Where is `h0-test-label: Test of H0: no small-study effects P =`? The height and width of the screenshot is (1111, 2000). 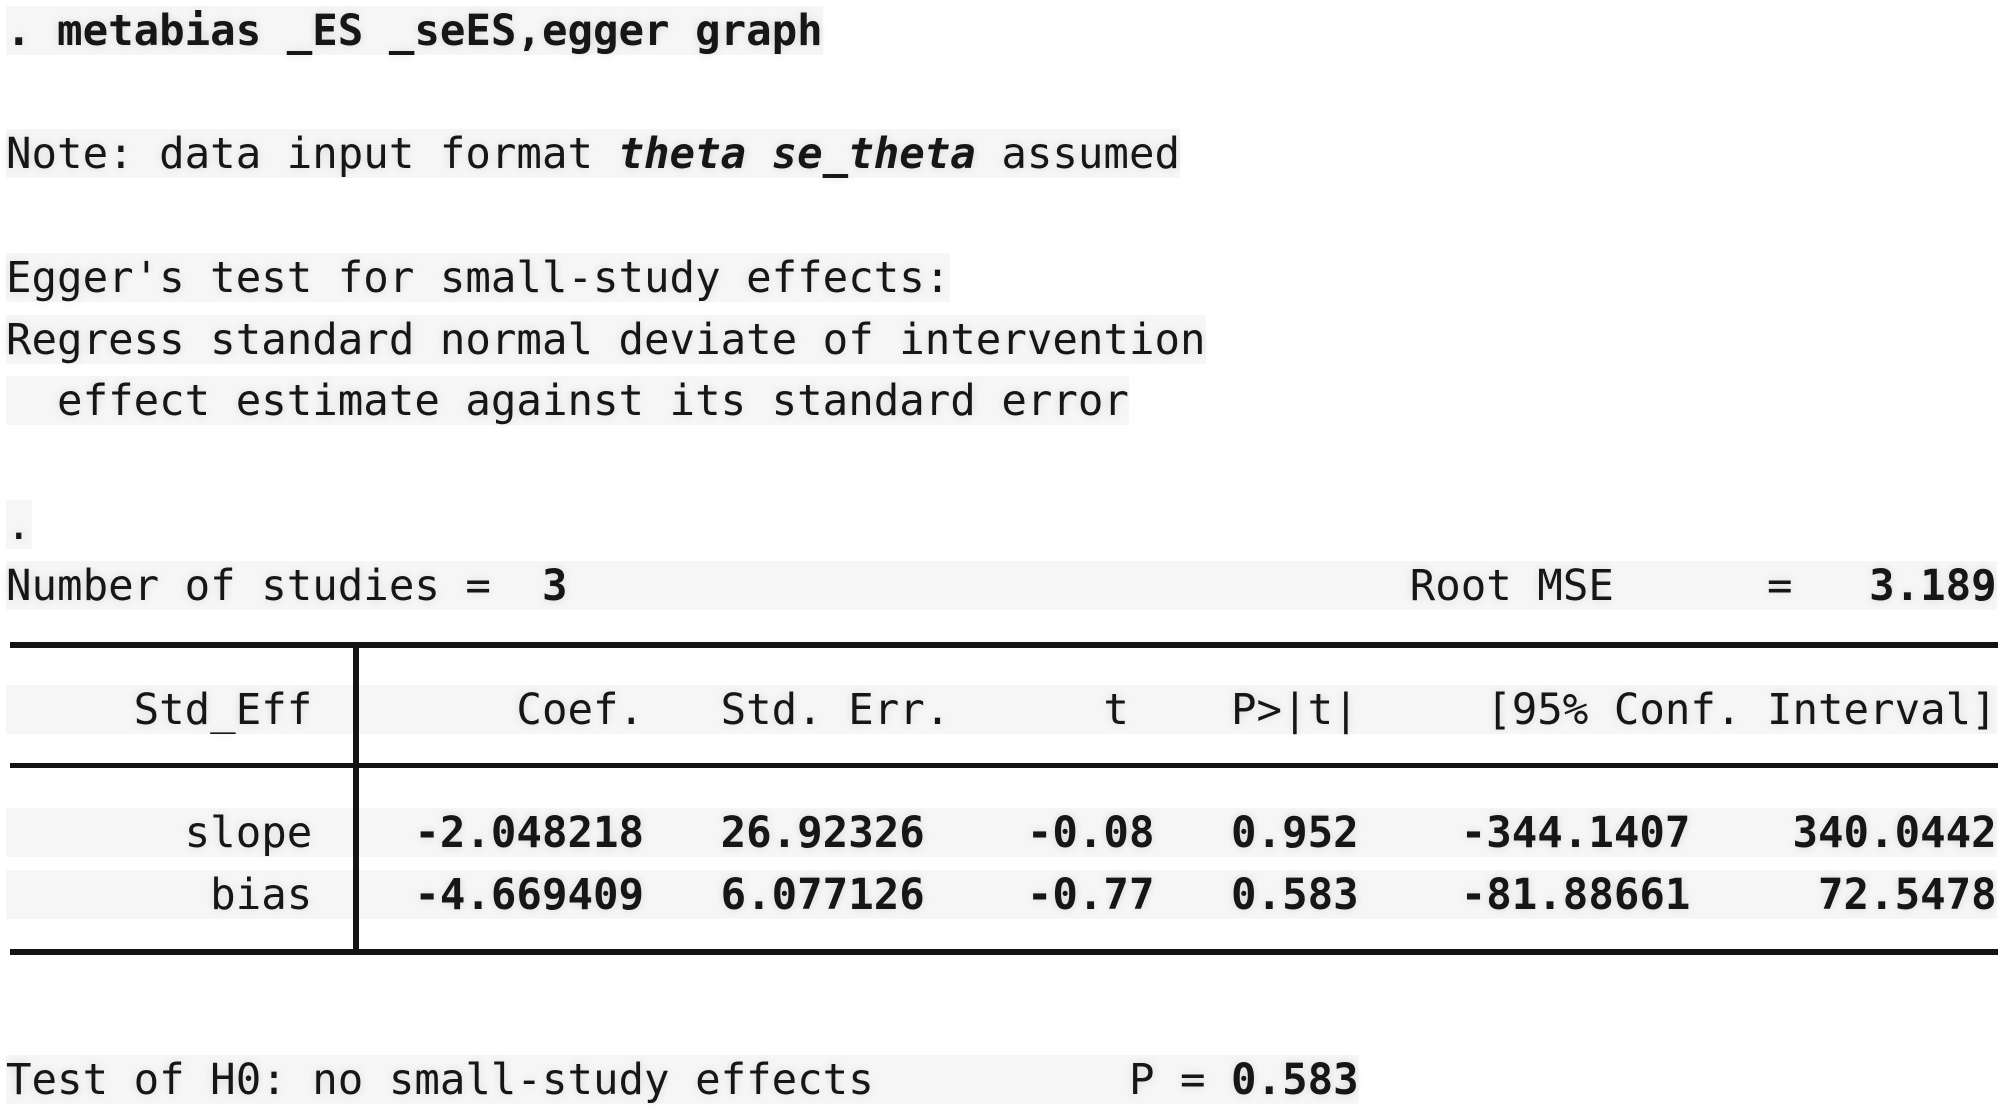
h0-test-label: Test of H0: no small-study effects P = is located at coordinates (619, 1080).